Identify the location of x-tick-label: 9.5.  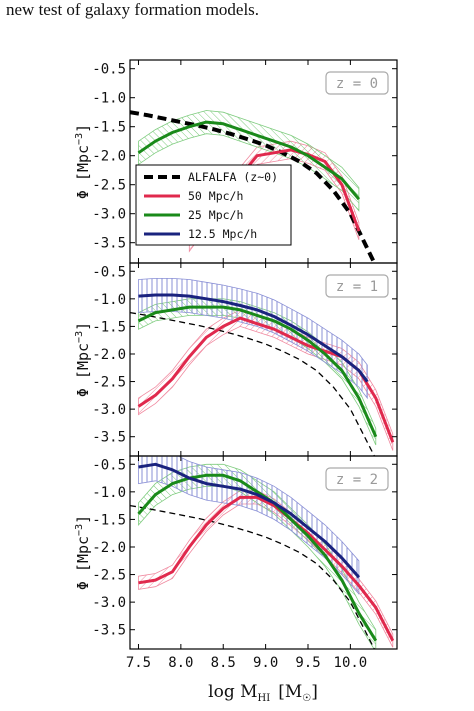
(307, 663).